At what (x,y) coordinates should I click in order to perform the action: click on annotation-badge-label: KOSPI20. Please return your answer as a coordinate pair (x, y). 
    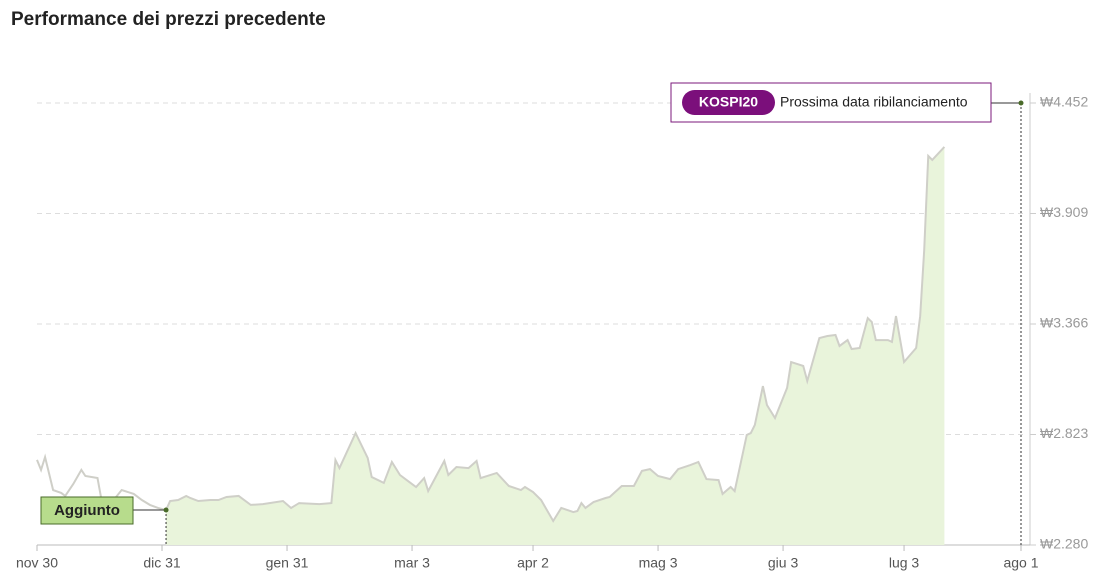
    Looking at the image, I should click on (728, 102).